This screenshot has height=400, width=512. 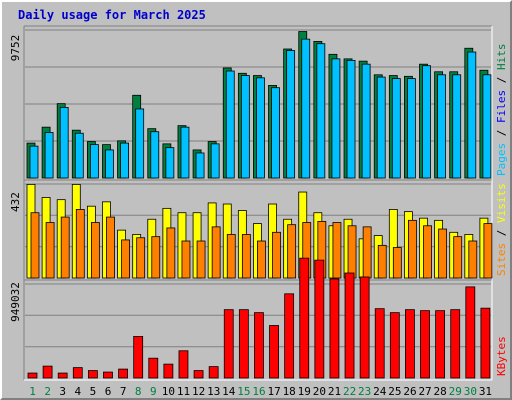 I want to click on panel-kbytes-legend: KBytes, so click(x=501, y=356).